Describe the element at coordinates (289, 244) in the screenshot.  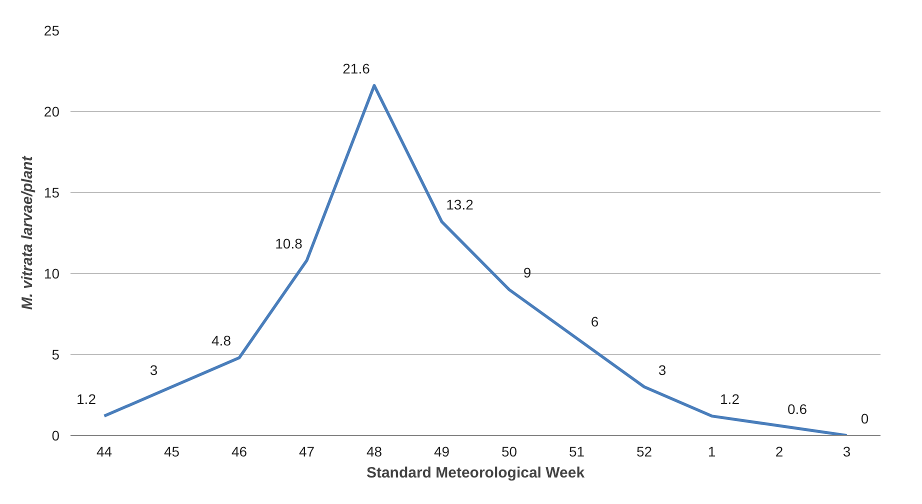
I see `data-label: 10.8` at that location.